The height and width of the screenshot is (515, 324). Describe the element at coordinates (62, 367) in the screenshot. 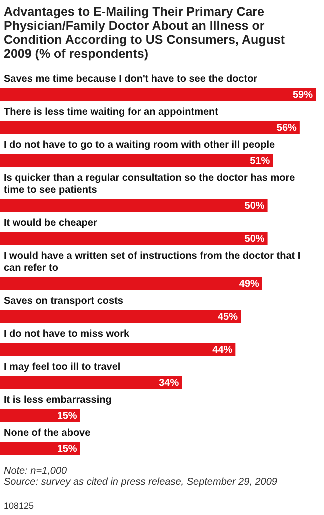

I see `y-tick-label: I may feel too ill to travel` at that location.